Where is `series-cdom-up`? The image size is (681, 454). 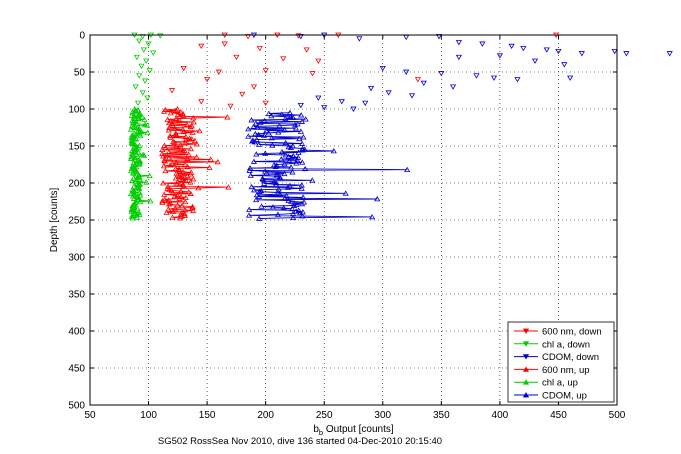
series-cdom-up is located at coordinates (328, 165).